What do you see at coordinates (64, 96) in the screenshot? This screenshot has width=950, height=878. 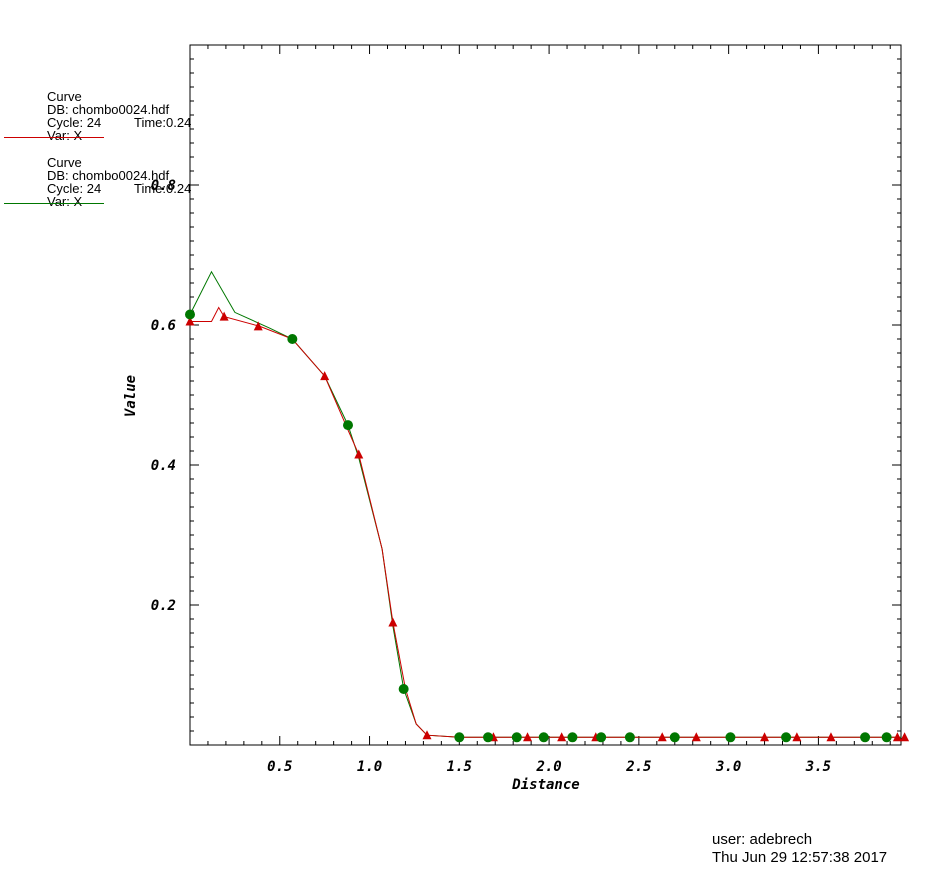 I see `legend-1-title: Curve` at bounding box center [64, 96].